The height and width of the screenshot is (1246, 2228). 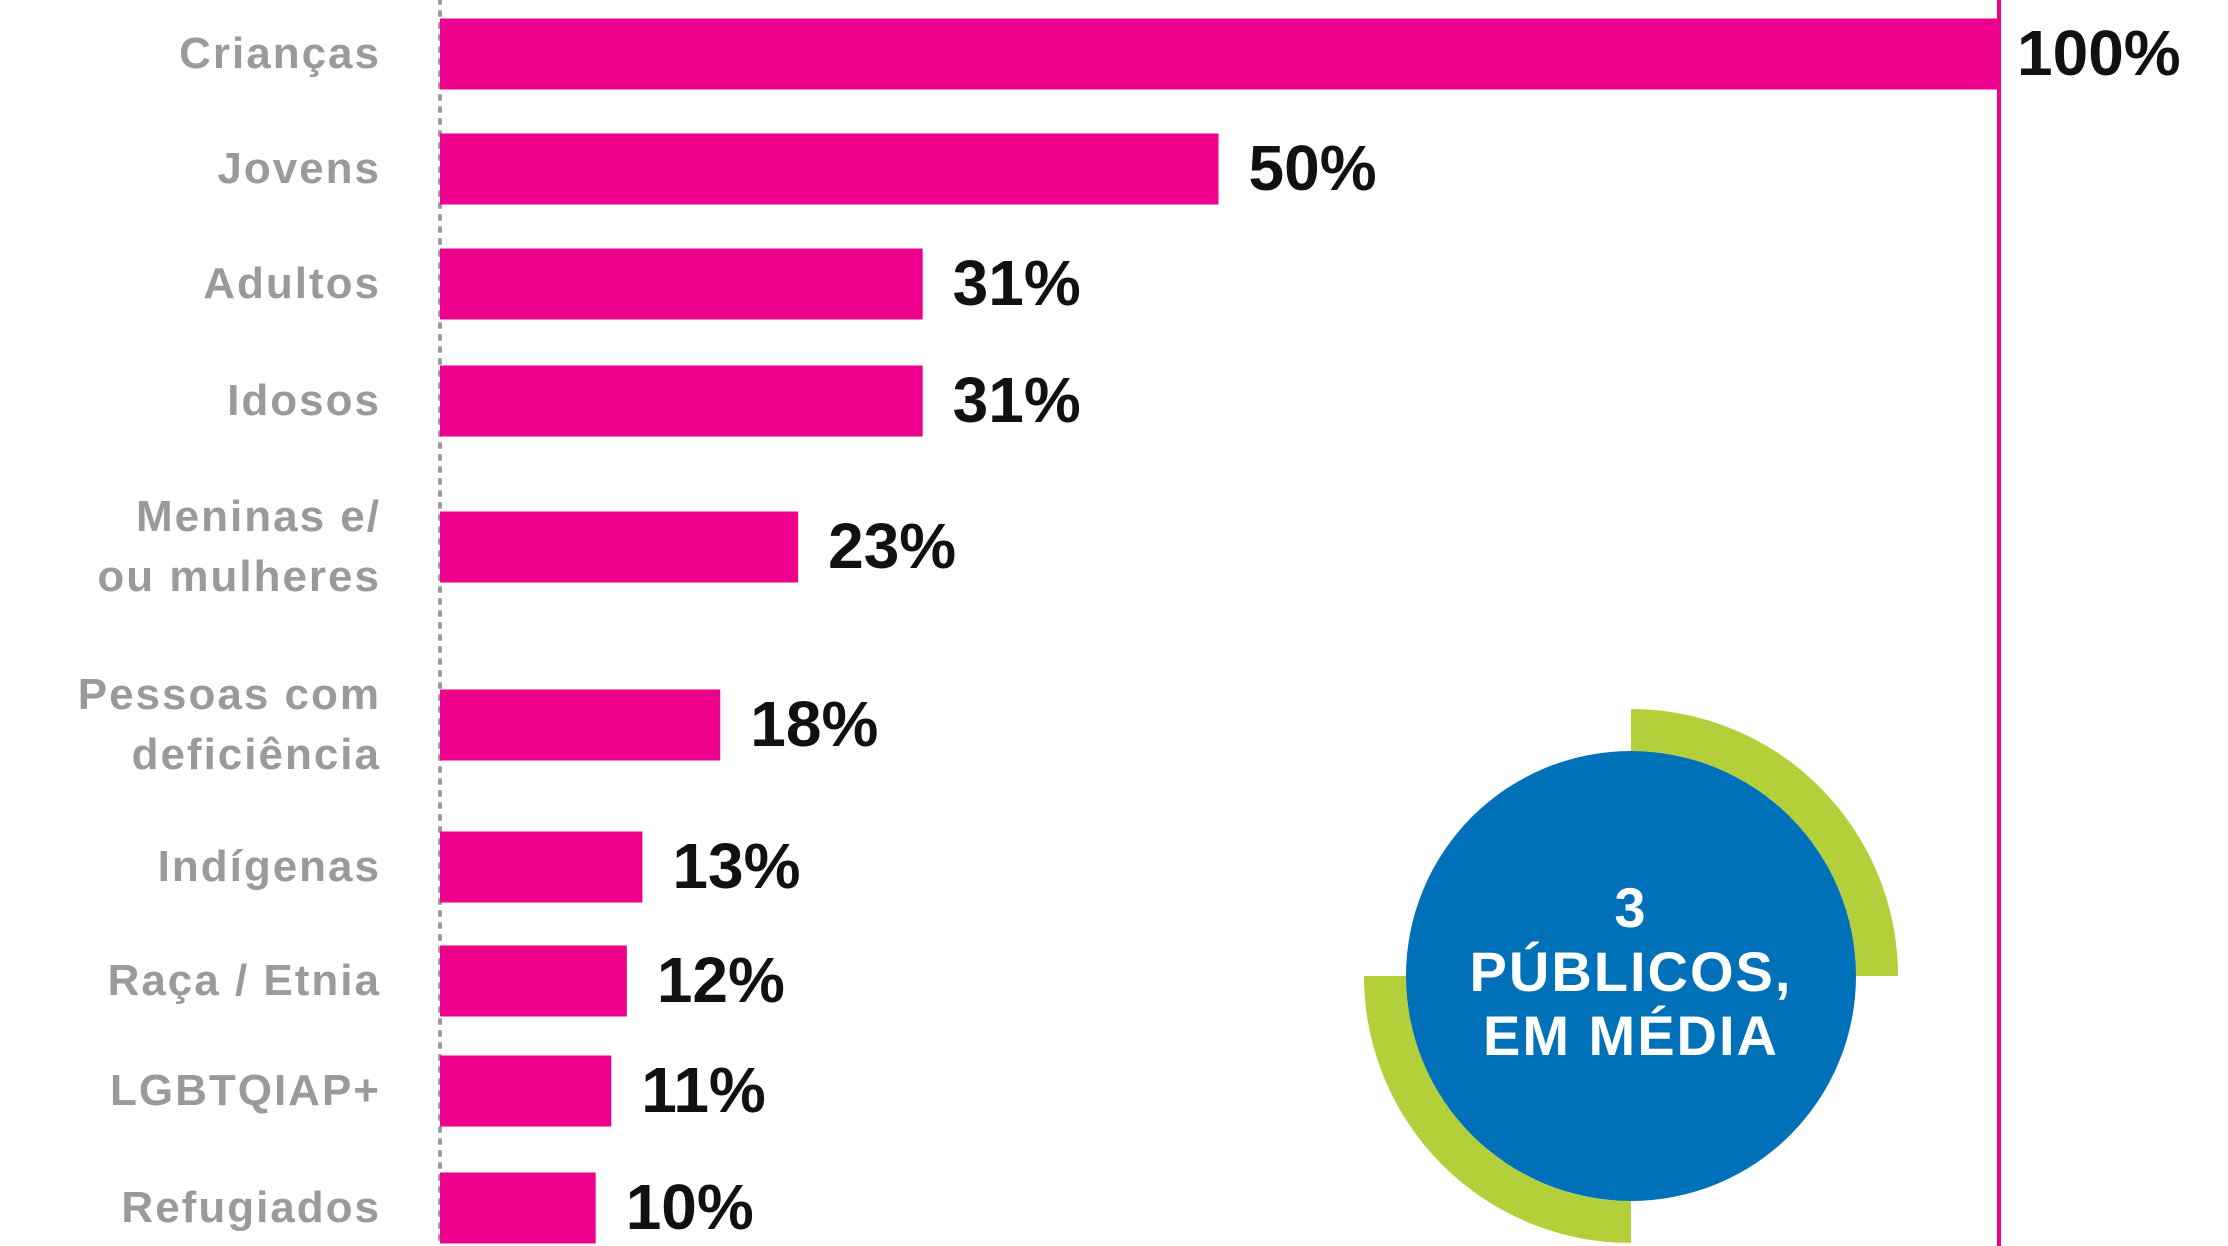 I want to click on value-label: 100%, so click(x=2099, y=53).